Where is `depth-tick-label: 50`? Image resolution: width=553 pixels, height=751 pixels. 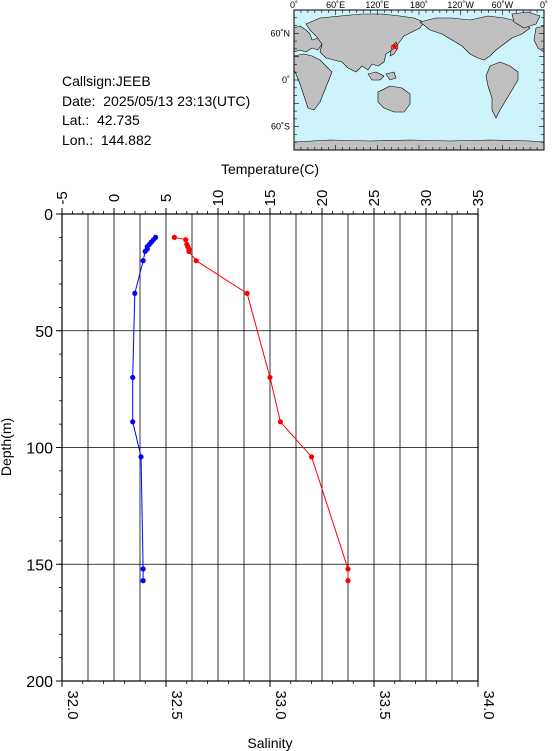
depth-tick-label: 50 is located at coordinates (44, 332).